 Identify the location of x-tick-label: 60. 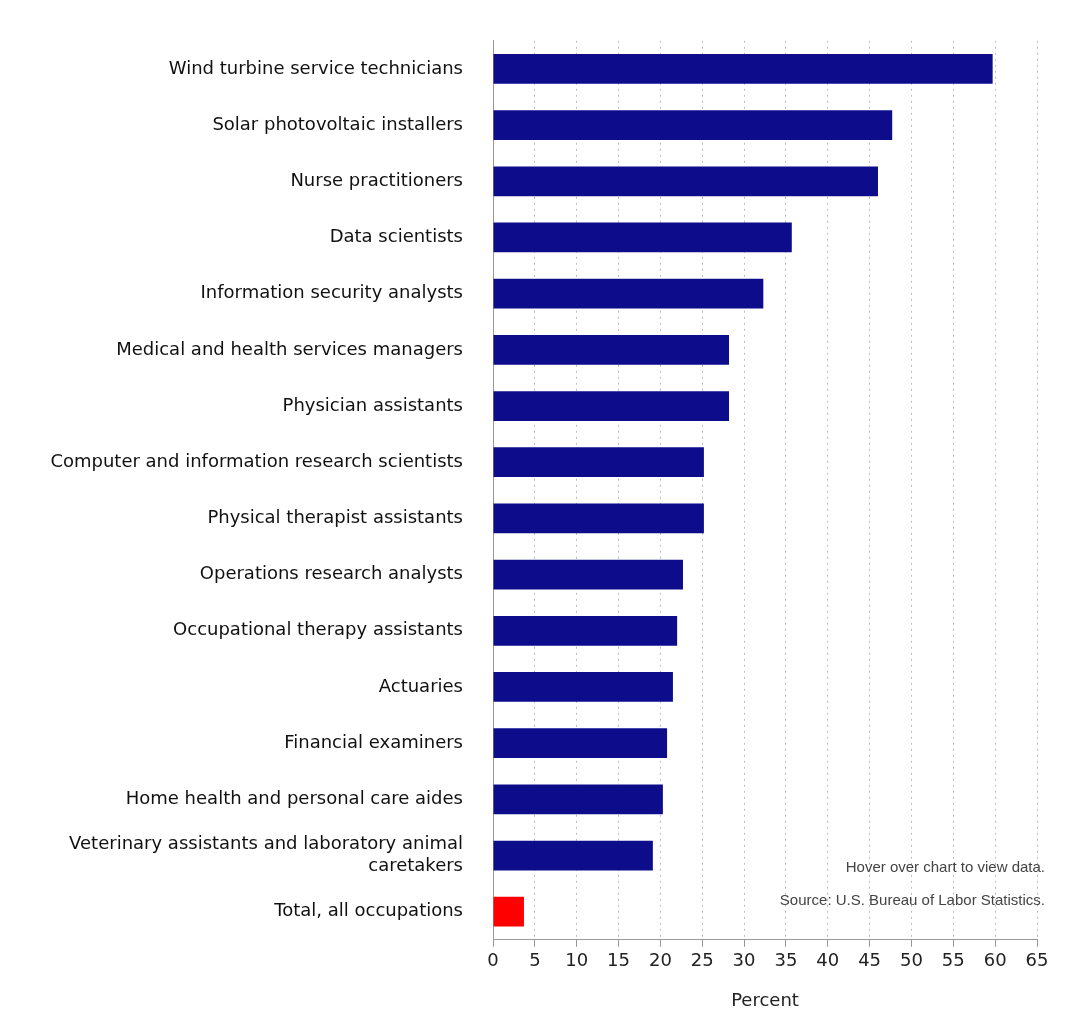
(995, 960).